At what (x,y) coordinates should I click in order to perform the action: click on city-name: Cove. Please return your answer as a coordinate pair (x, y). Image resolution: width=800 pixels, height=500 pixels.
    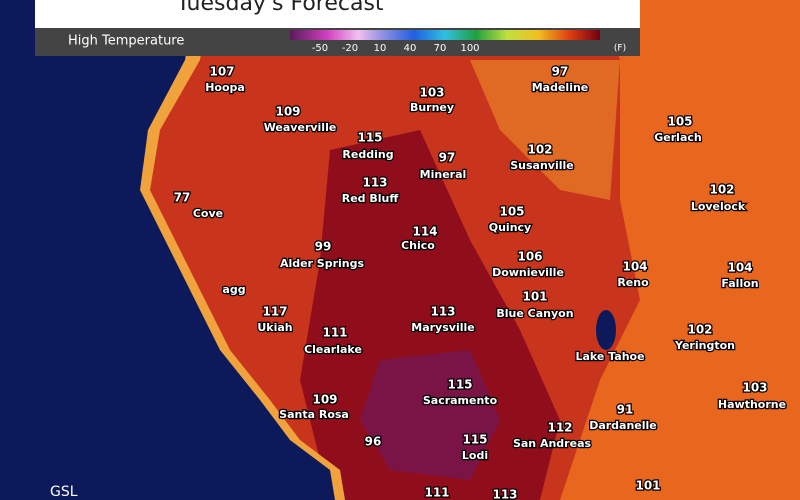
    Looking at the image, I should click on (208, 213).